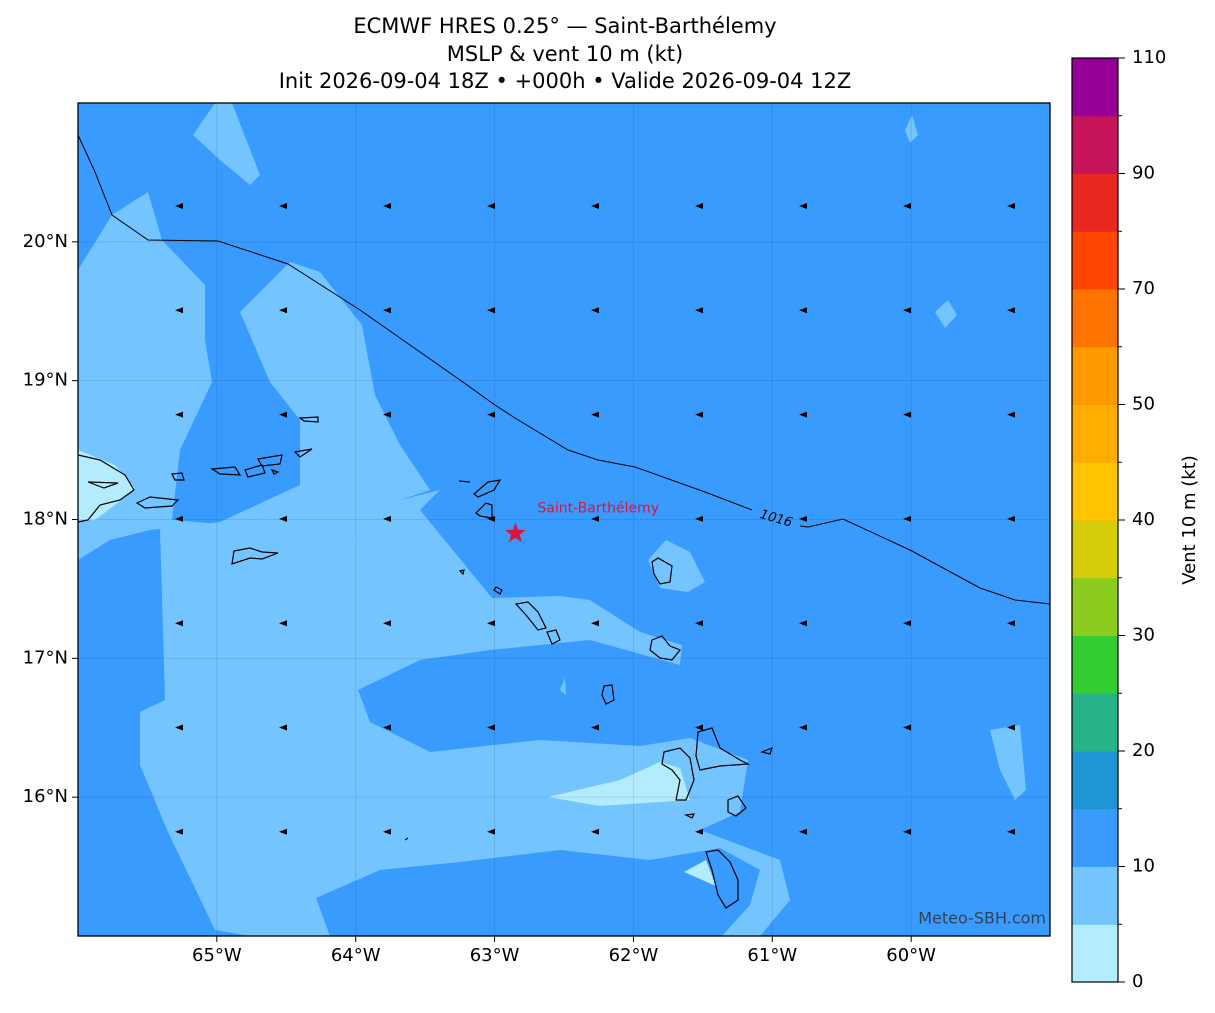 The image size is (1215, 1013). Describe the element at coordinates (1143, 519) in the screenshot. I see `colorbar-tick-label: 40` at that location.